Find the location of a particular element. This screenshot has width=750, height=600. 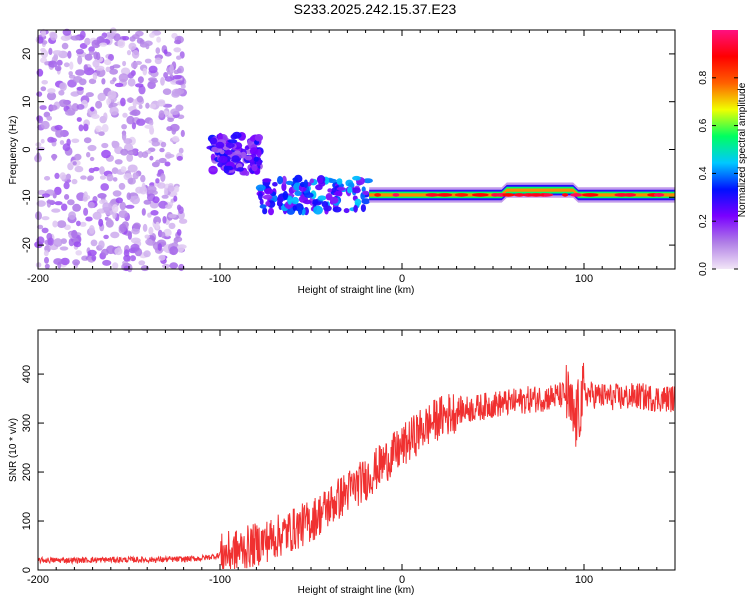

y-tick-label: 400 is located at coordinates (27, 374).